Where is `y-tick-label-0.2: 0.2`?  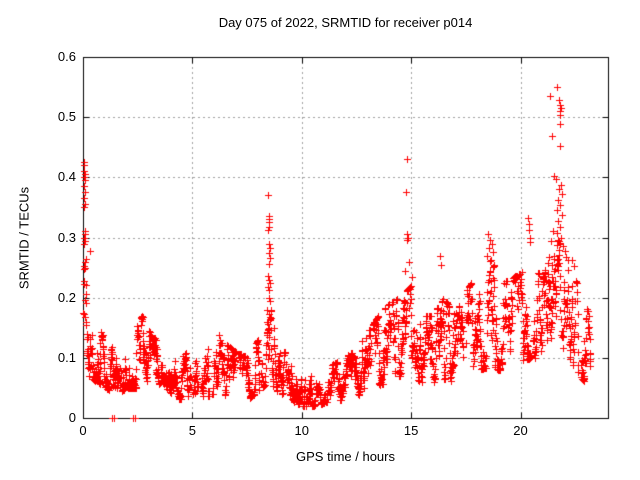 y-tick-label-0.2: 0.2 is located at coordinates (66, 297).